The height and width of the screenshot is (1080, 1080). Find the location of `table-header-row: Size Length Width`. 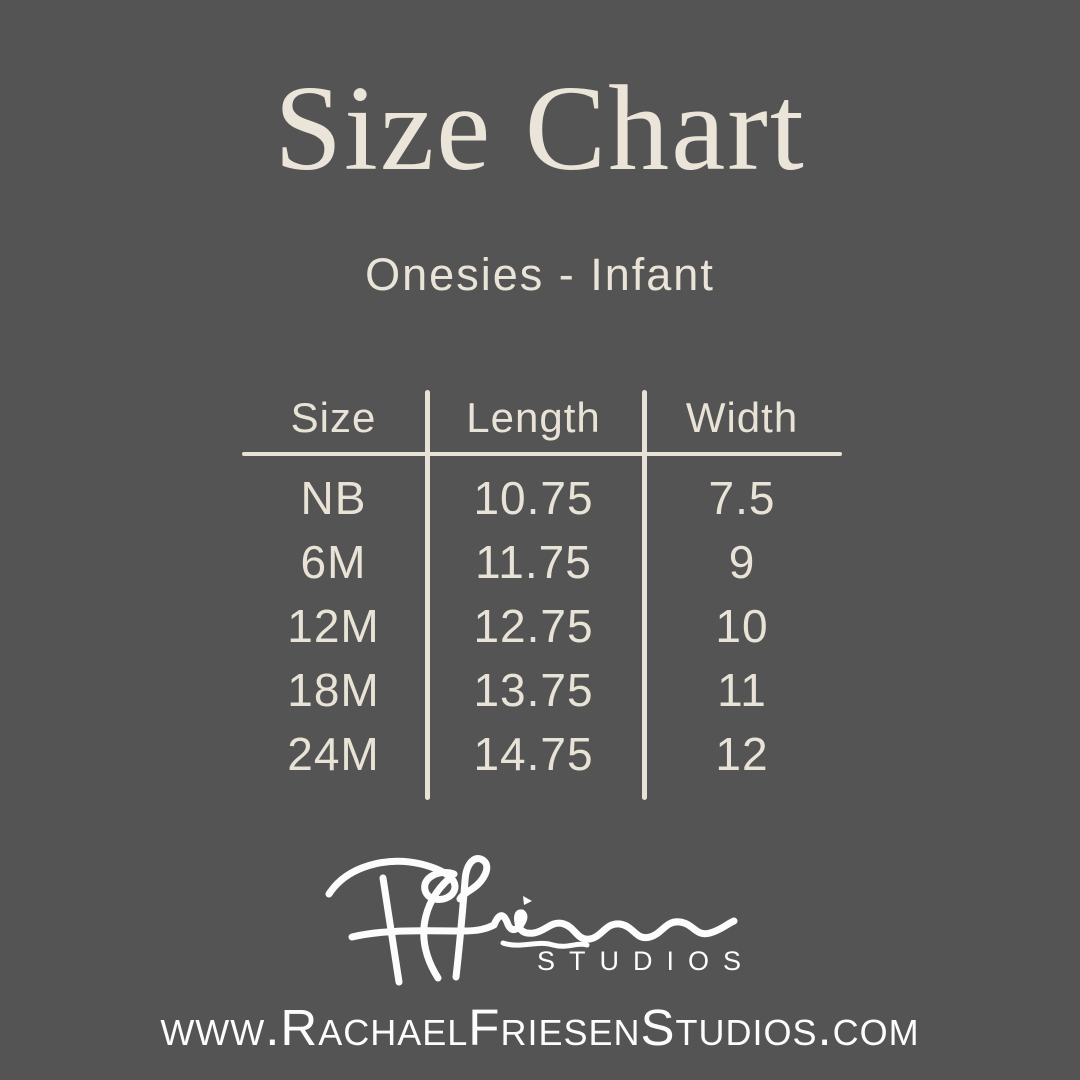

table-header-row: Size Length Width is located at coordinates (542, 418).